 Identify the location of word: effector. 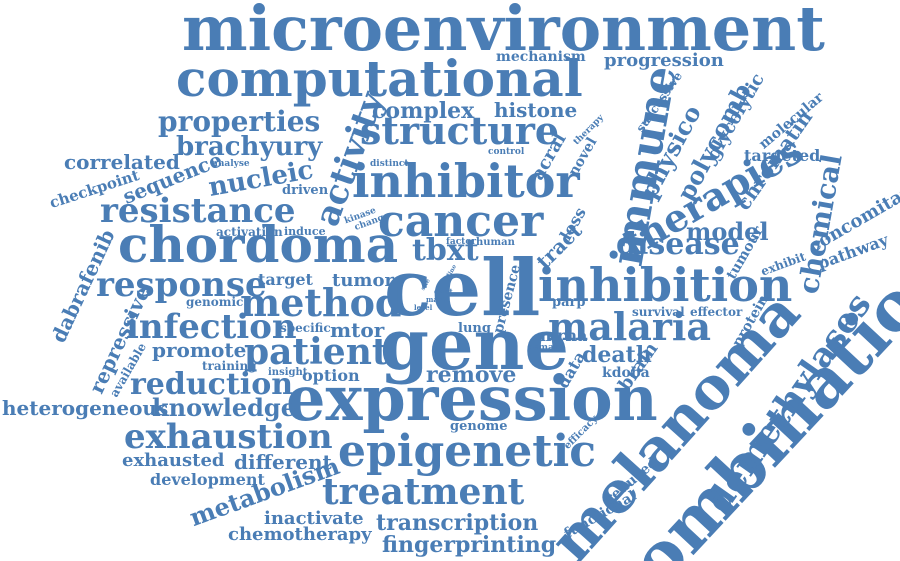
(716, 312).